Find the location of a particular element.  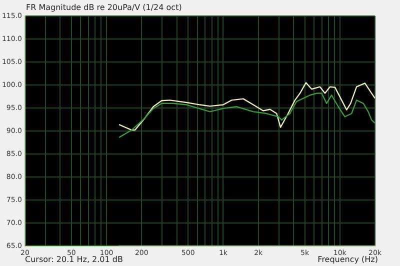

chart-title: FR Magnitude dB re 20uPa/V (1/24 oct) is located at coordinates (104, 7).